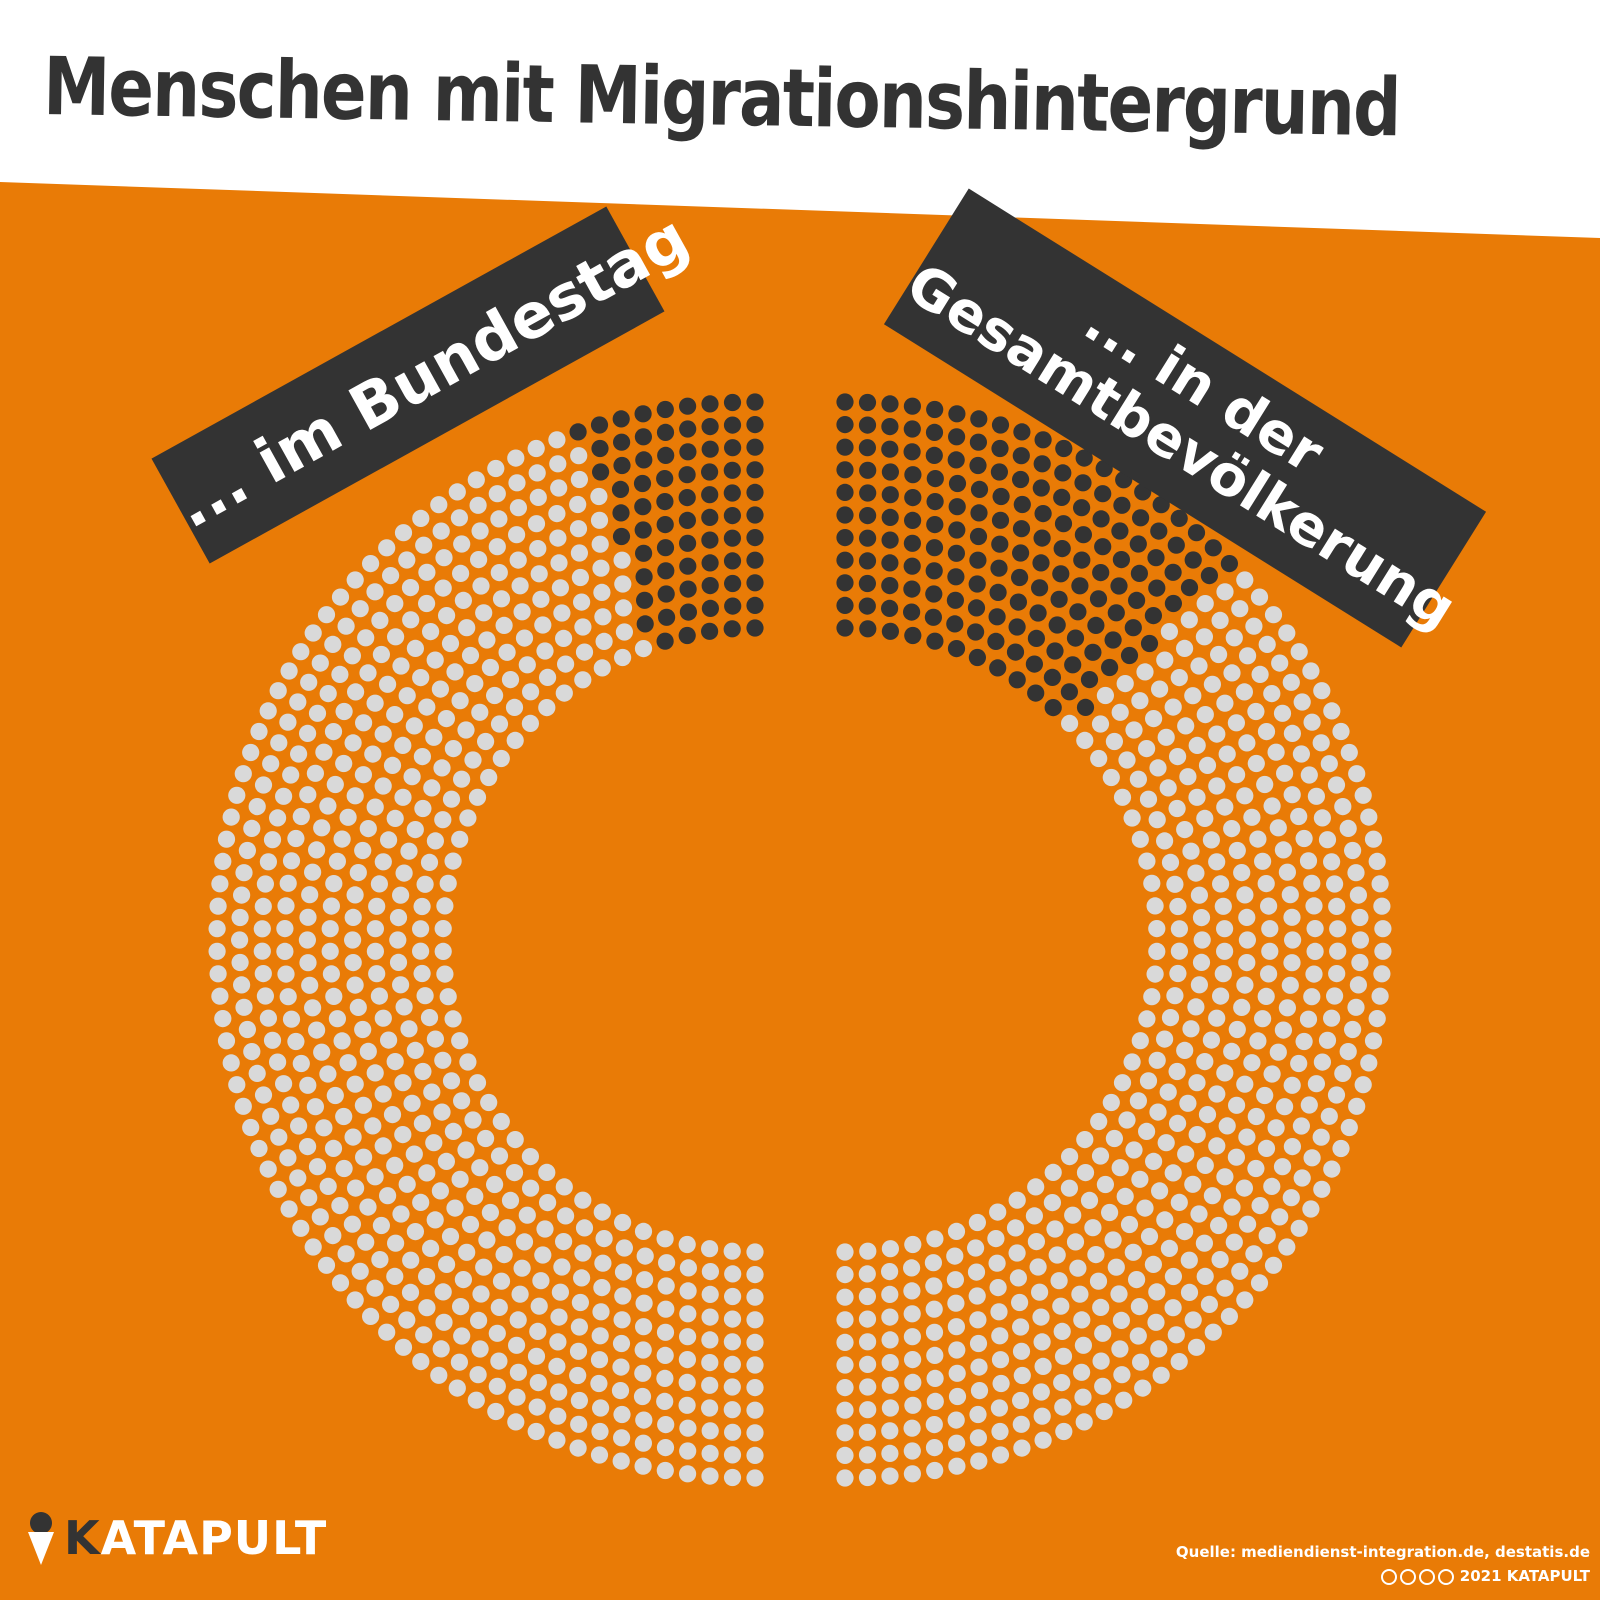  I want to click on license-icons, so click(1417, 1576).